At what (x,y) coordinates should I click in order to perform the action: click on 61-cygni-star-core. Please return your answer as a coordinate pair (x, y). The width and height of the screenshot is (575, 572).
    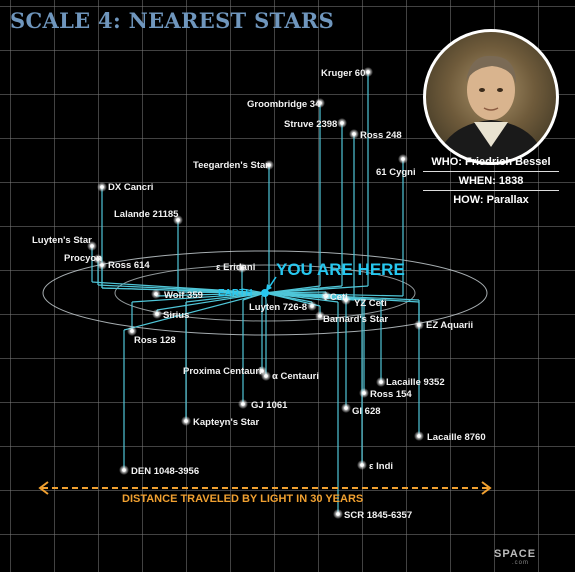
    Looking at the image, I should click on (403, 159).